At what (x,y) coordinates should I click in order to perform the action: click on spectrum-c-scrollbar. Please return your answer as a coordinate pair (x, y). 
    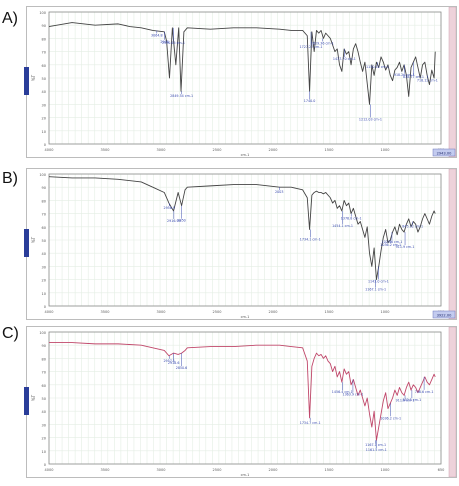
    Looking at the image, I should click on (452, 402).